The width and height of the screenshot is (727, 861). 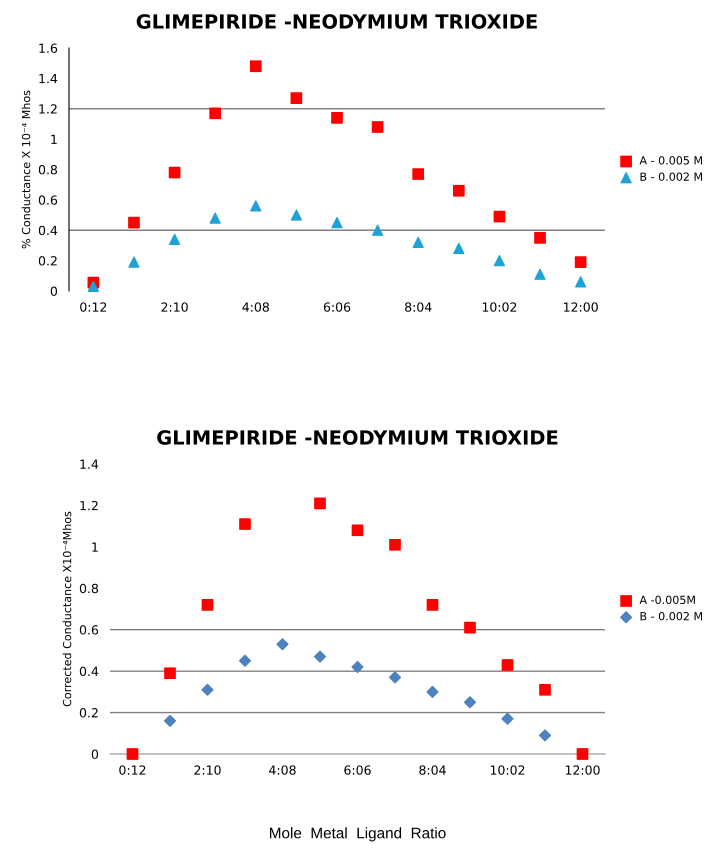 What do you see at coordinates (48, 48) in the screenshot?
I see `y-tick-label: 1.6` at bounding box center [48, 48].